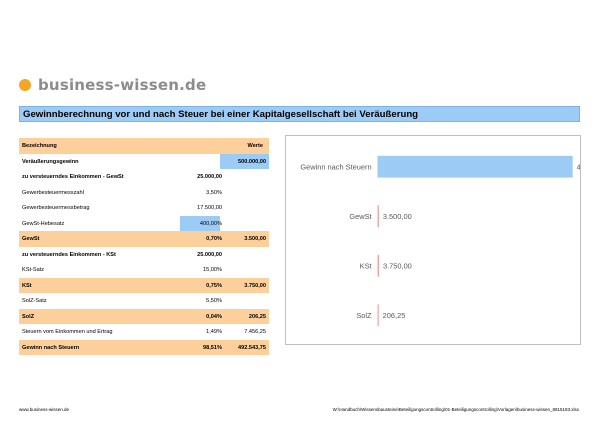 This screenshot has width=600, height=423. I want to click on row-value-2: 3.500,00, so click(255, 239).